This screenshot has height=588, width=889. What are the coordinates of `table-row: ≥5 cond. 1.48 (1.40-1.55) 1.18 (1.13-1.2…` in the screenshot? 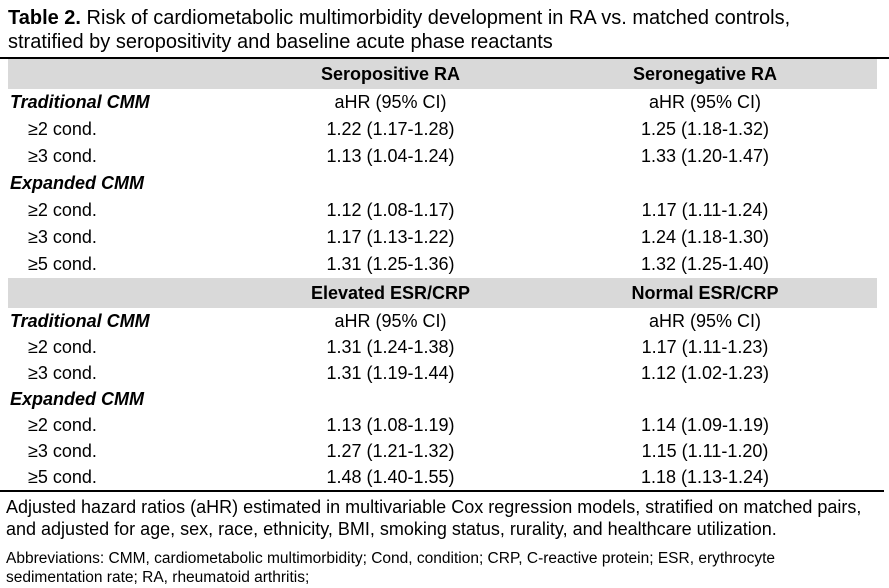 It's located at (442, 477).